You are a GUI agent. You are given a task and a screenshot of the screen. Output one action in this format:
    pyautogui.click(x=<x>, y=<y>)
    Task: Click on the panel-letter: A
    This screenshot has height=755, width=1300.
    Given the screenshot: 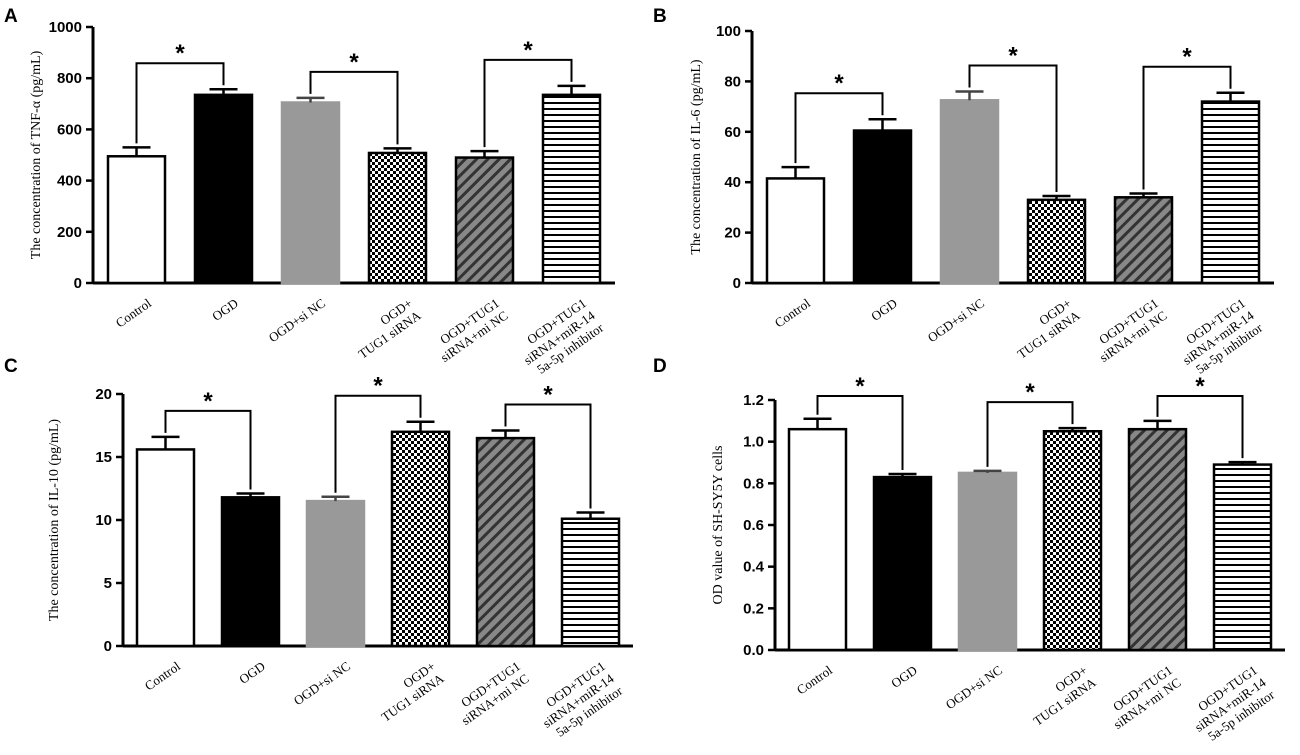 What is the action you would take?
    pyautogui.click(x=11, y=16)
    